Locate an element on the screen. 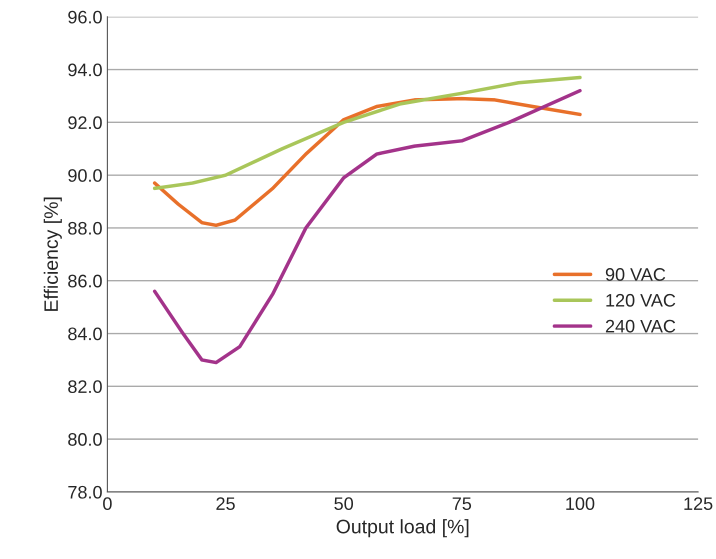 This screenshot has width=716, height=559. y-tick-label: 84.0 is located at coordinates (85, 333).